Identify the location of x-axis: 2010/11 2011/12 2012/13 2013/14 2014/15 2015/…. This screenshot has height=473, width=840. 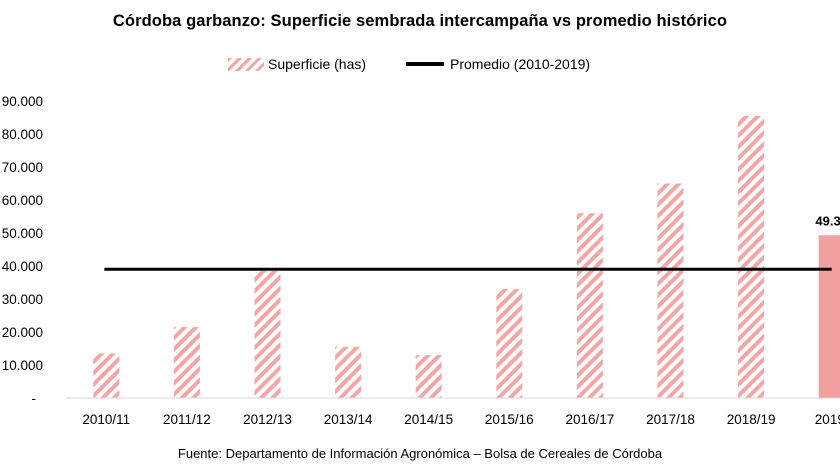
(453, 412).